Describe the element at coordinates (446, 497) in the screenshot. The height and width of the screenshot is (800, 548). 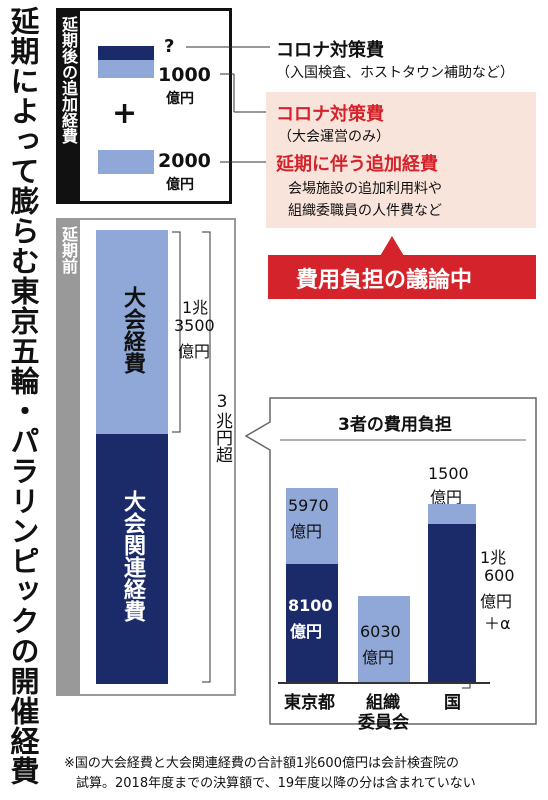
I see `country-top-unit: 億円` at that location.